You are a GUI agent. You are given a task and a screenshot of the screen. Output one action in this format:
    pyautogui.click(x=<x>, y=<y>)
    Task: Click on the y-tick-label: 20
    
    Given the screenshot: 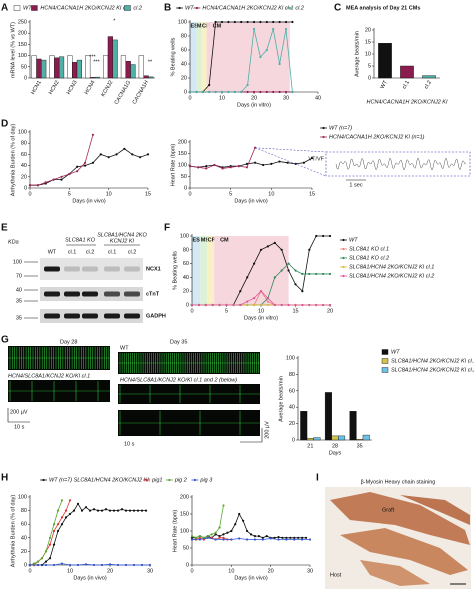 What is the action you would take?
    pyautogui.click(x=24, y=177)
    